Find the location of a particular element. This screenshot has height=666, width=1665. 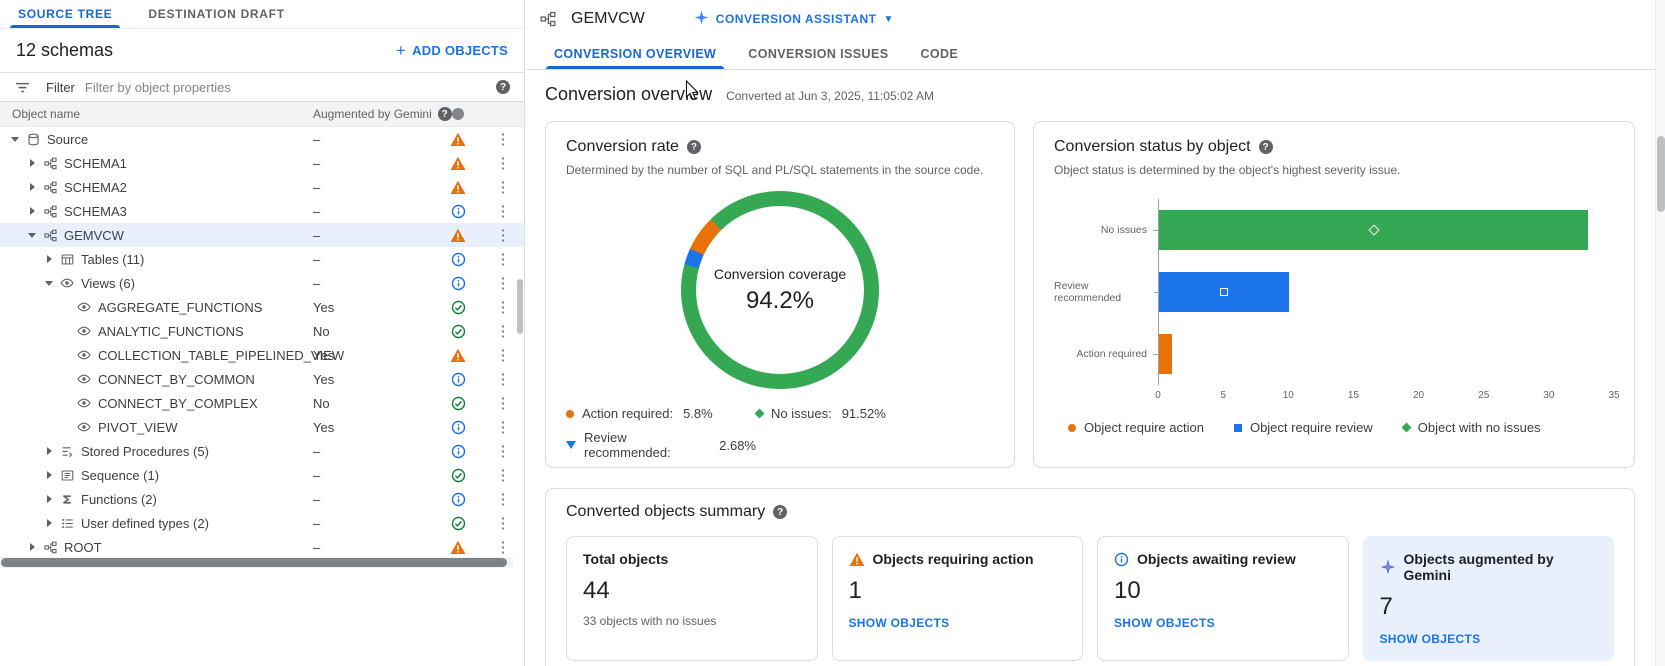

filter-bar: Filter Filter by object properties ? is located at coordinates (262, 87).